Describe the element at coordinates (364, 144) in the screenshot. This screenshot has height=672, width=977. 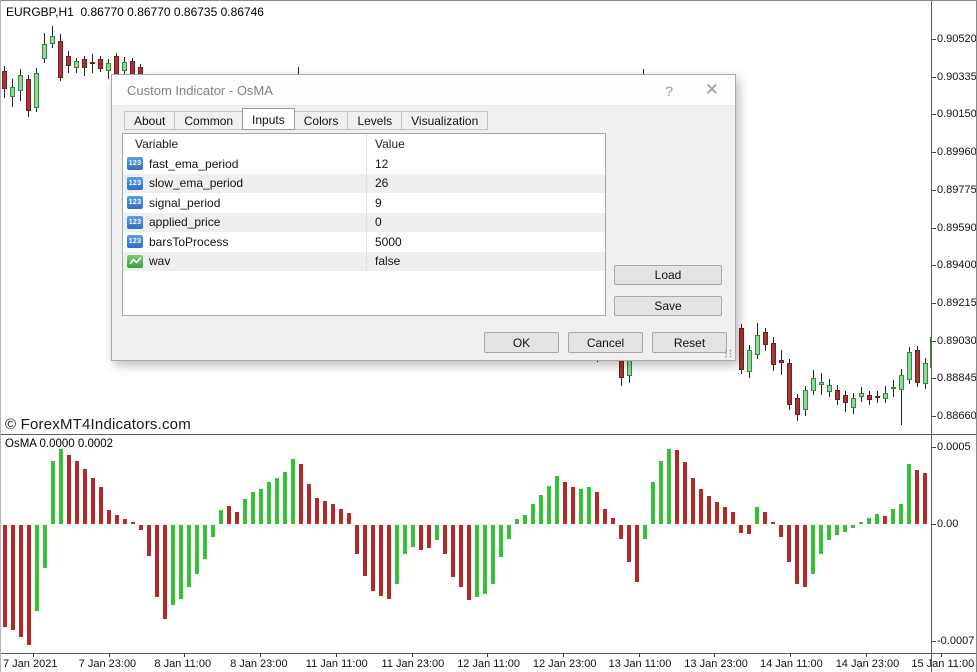
I see `params-table-header: Variable Value` at that location.